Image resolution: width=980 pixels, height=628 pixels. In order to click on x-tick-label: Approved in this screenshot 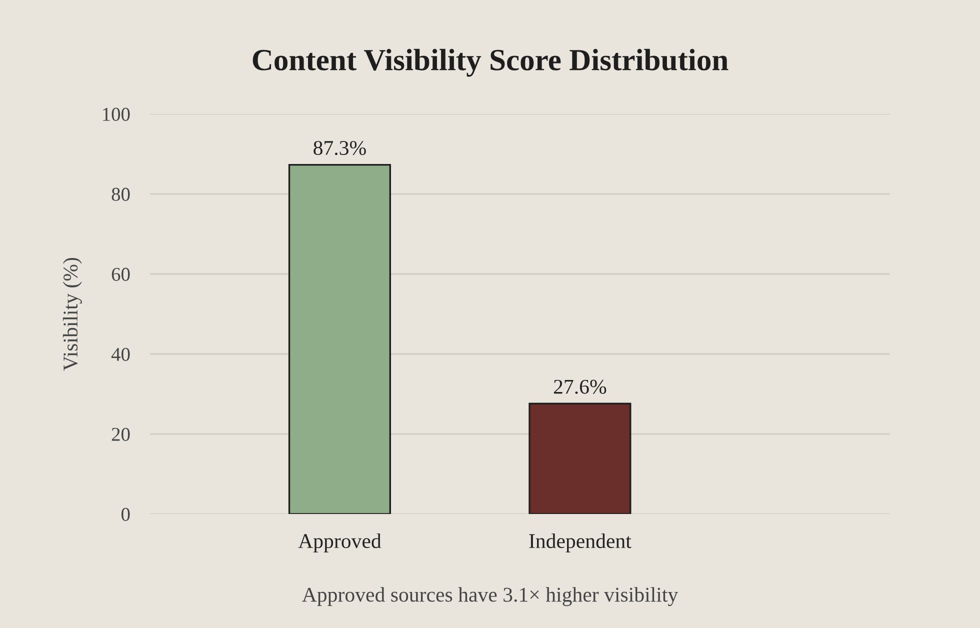, I will do `click(340, 542)`.